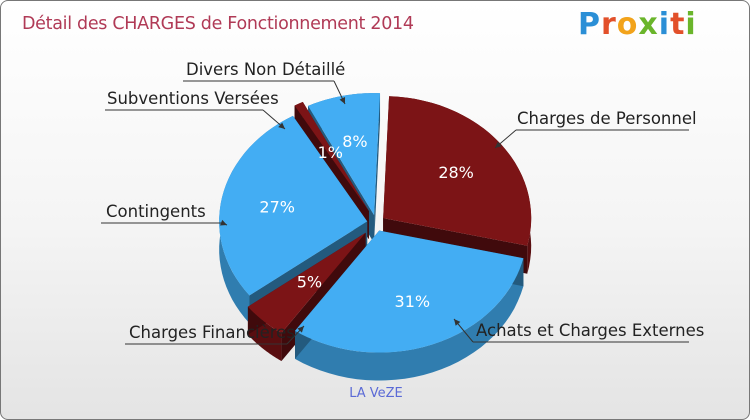 This screenshot has width=750, height=420. I want to click on category-label-4: Subventions Versées, so click(193, 98).